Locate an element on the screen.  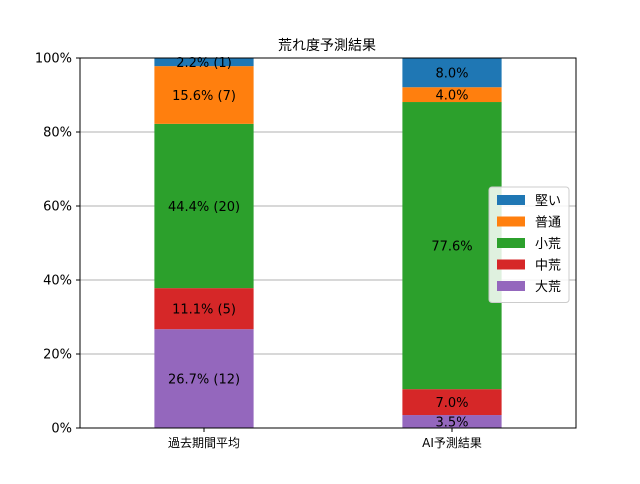
bar-value-label: 7.0% is located at coordinates (451, 403).